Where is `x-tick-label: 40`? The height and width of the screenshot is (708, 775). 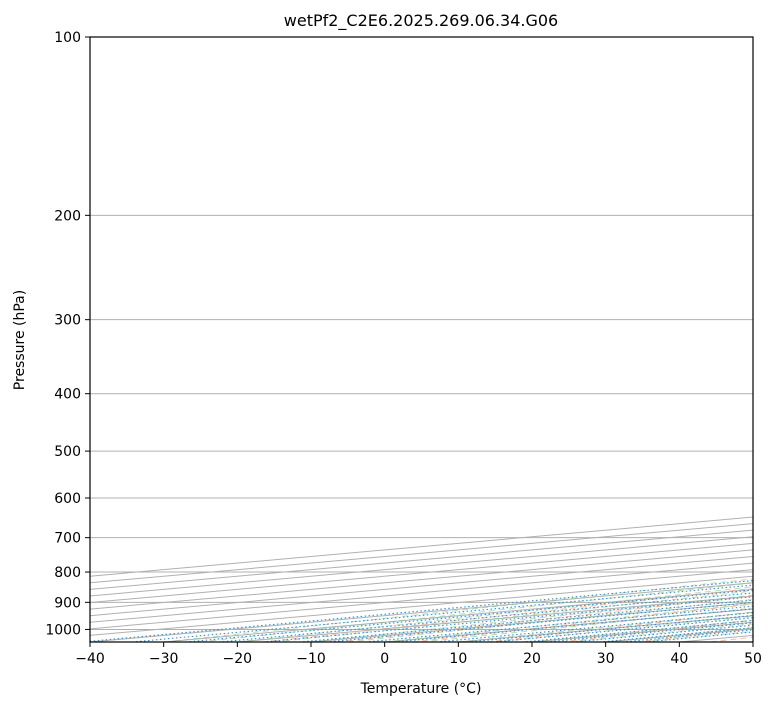
x-tick-label: 40 is located at coordinates (679, 659).